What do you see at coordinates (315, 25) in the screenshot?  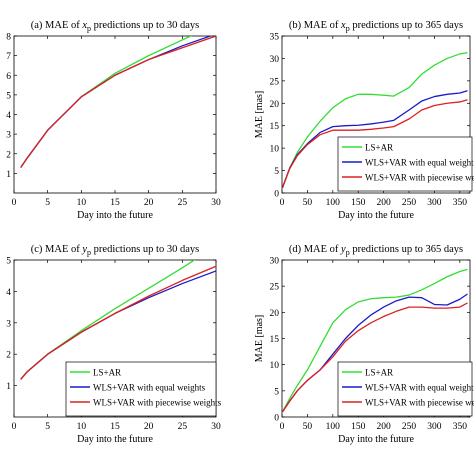 I see `title-prefix: (b) MAE of` at bounding box center [315, 25].